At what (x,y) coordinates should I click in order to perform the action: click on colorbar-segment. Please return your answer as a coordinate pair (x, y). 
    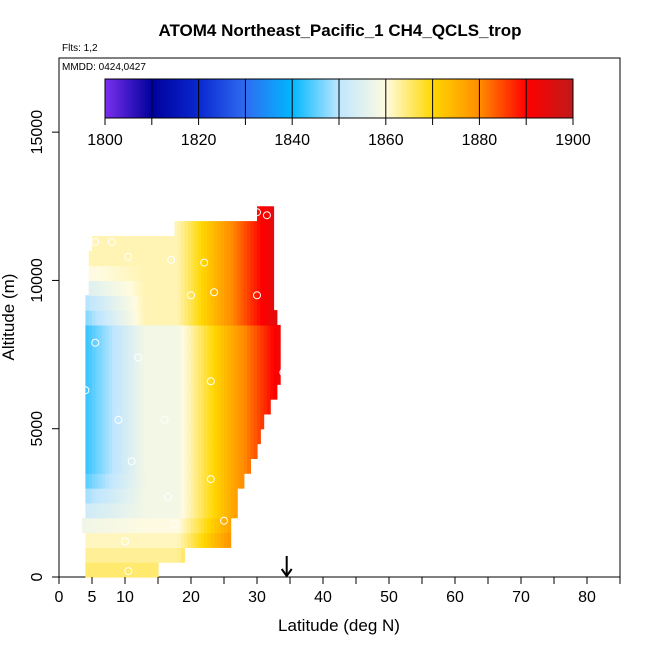
    Looking at the image, I should click on (503, 98).